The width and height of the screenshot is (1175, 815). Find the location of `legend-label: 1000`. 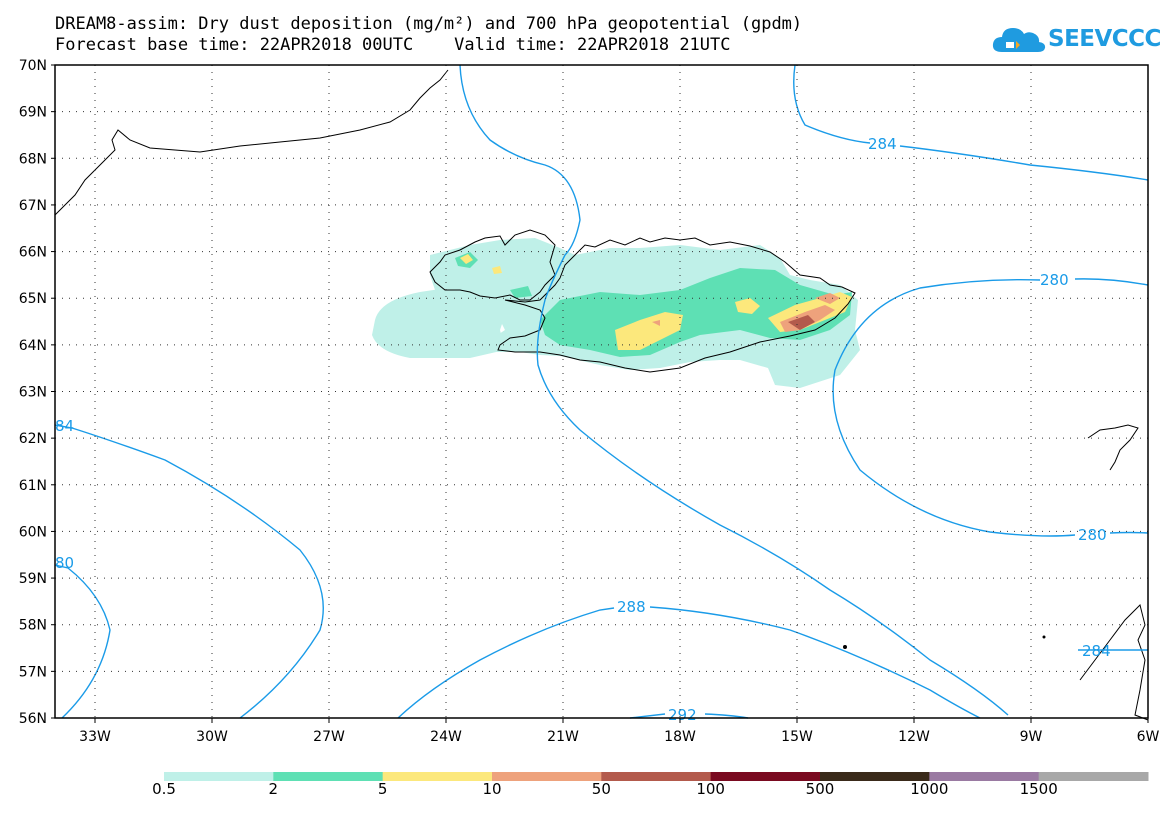

legend-label: 1000 is located at coordinates (929, 789).